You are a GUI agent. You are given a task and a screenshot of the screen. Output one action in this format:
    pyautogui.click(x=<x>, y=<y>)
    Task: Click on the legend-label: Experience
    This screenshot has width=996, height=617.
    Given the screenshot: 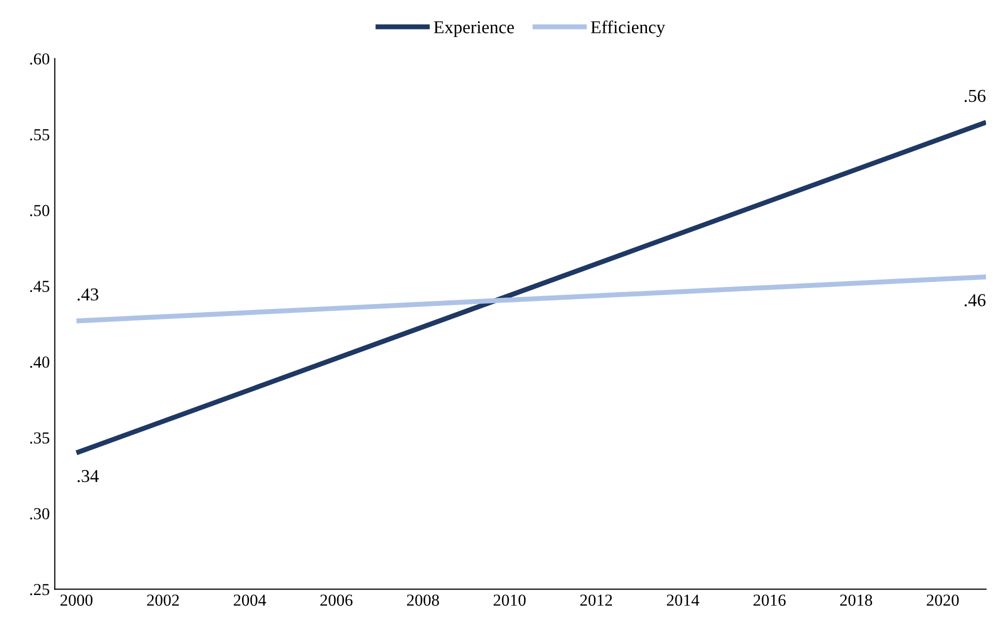 What is the action you would take?
    pyautogui.click(x=474, y=29)
    